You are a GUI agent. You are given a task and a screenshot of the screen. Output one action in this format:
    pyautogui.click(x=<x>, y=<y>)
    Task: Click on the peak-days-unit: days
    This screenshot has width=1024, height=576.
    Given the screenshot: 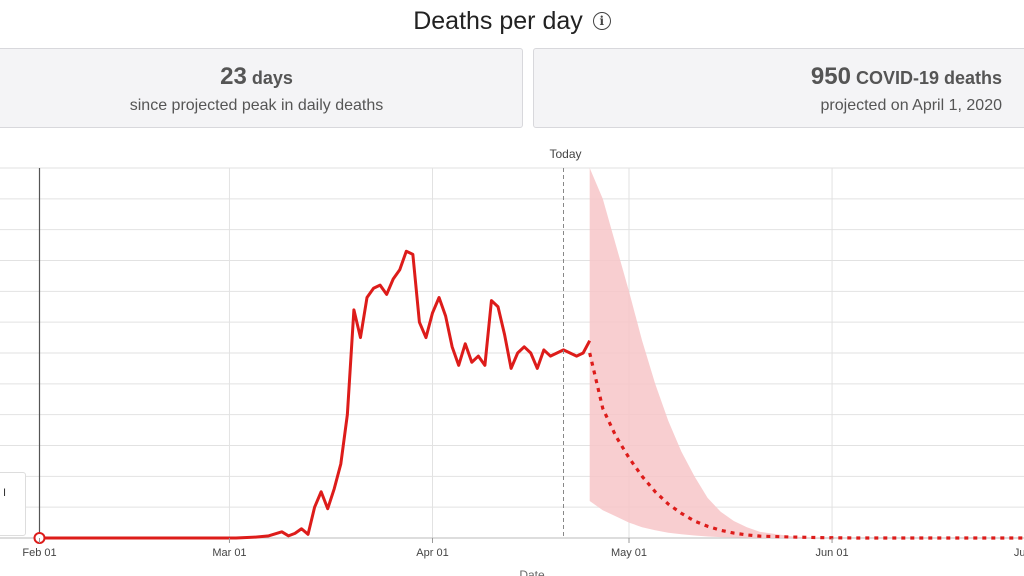 What is the action you would take?
    pyautogui.click(x=272, y=78)
    